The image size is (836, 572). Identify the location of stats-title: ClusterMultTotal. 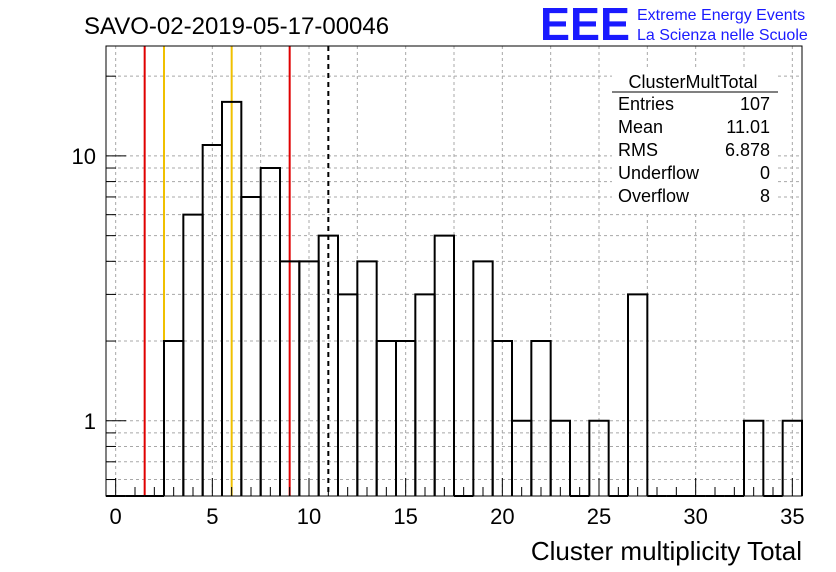
(692, 82).